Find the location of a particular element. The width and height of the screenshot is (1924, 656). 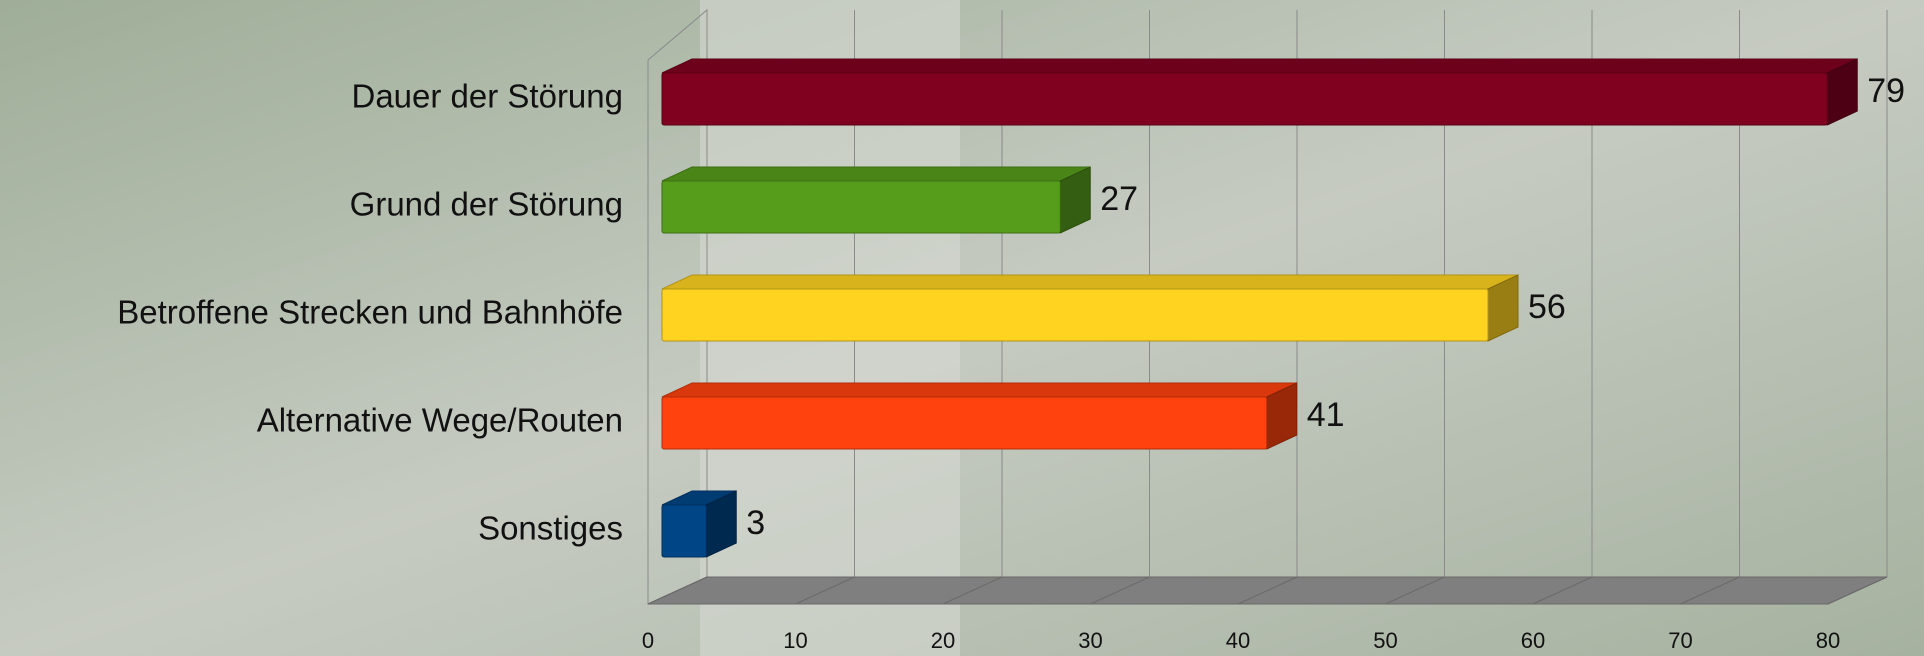

x-tick-label: 20 is located at coordinates (943, 640).